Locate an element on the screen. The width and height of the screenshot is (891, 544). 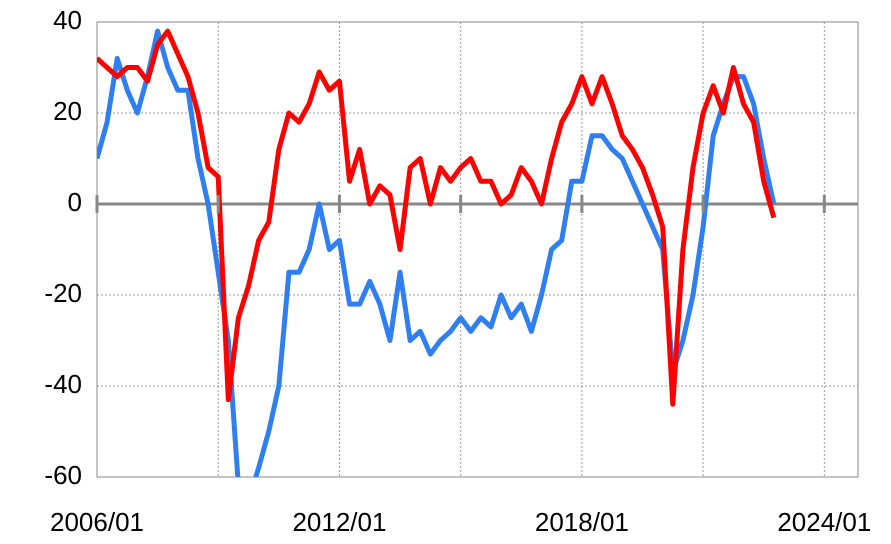
x-tick-label: 2018/01 is located at coordinates (582, 522).